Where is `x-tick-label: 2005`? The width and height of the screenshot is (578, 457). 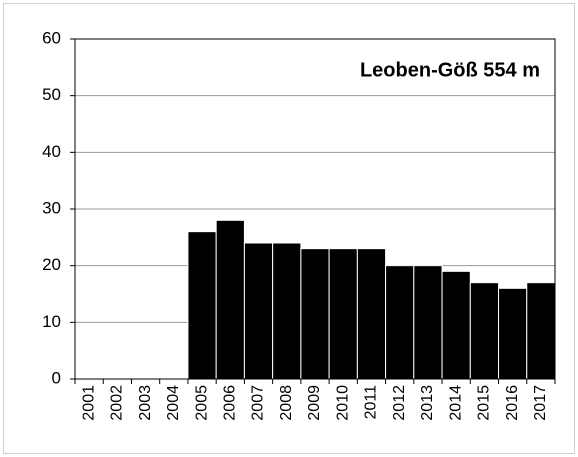
x-tick-label: 2005 is located at coordinates (201, 403).